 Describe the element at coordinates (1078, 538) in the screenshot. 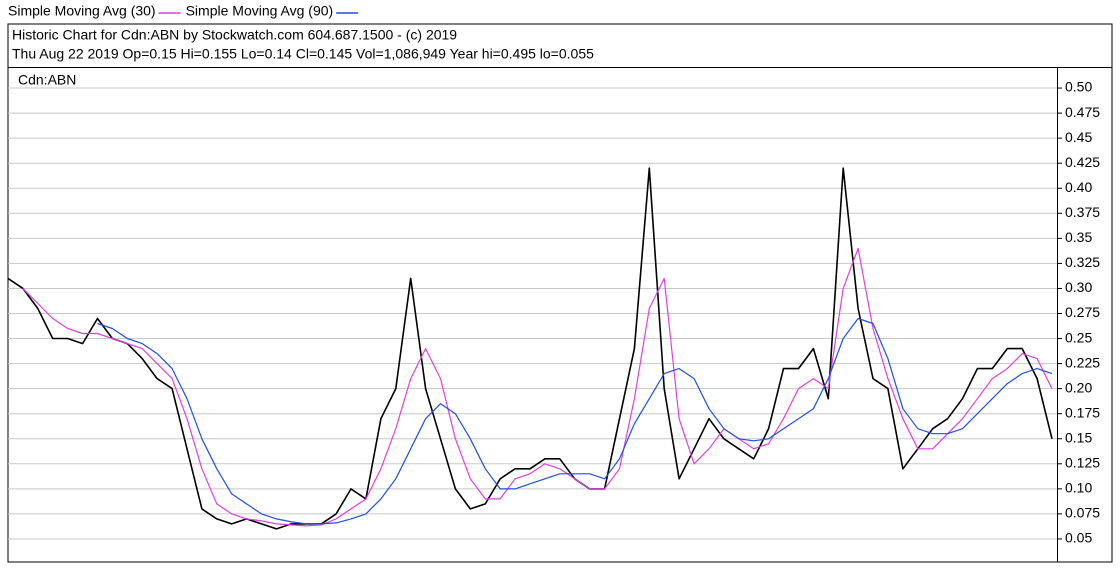

I see `y-tick-label: 0.05` at that location.